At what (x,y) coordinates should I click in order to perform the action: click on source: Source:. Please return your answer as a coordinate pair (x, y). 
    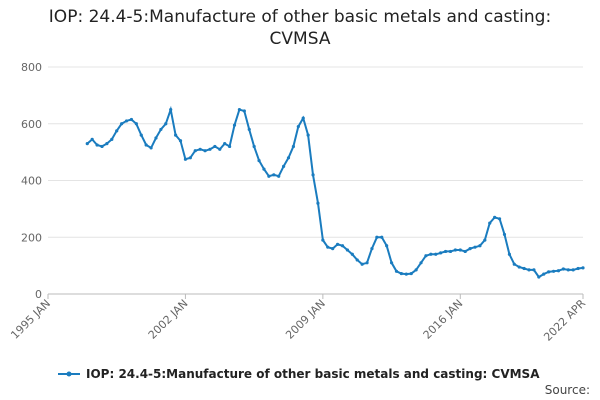
    Looking at the image, I should click on (567, 390).